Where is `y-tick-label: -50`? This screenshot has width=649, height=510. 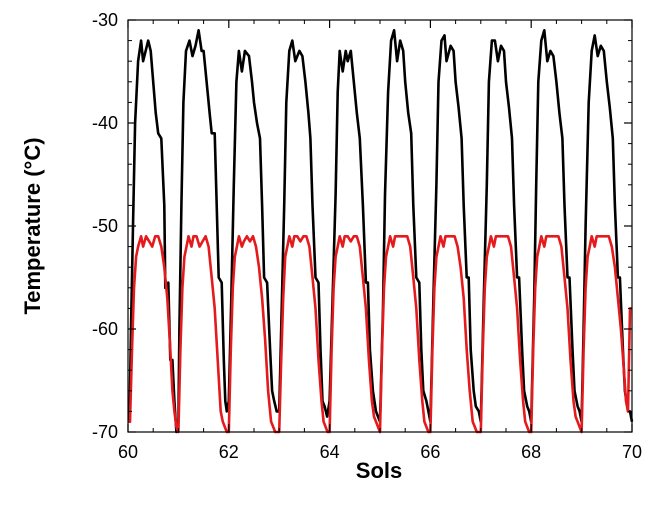
y-tick-label: -50 is located at coordinates (105, 226).